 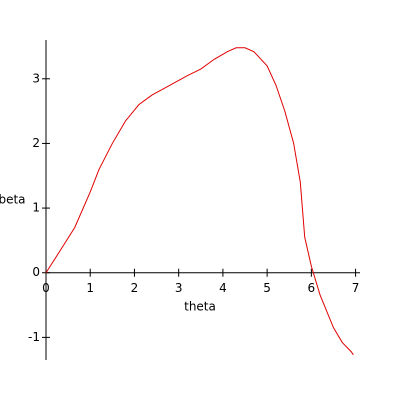 I want to click on x-tick-label: 1, so click(x=90, y=288).